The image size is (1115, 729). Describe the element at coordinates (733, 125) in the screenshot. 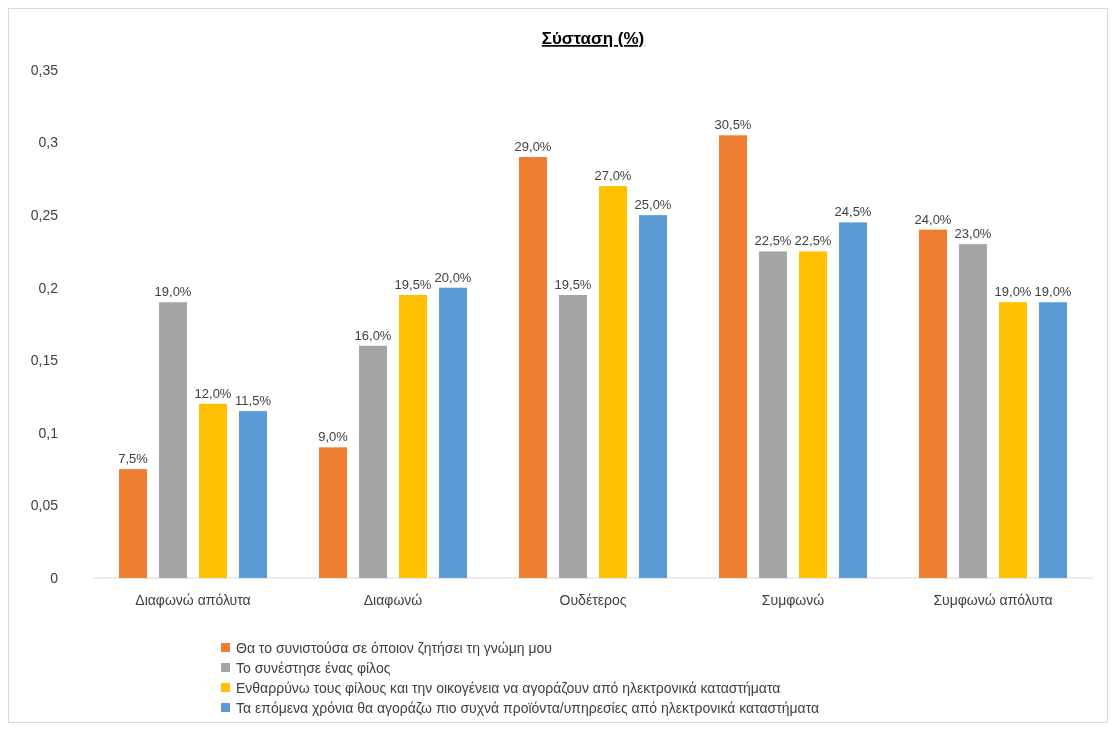

I see `data-label: 30,5%` at that location.